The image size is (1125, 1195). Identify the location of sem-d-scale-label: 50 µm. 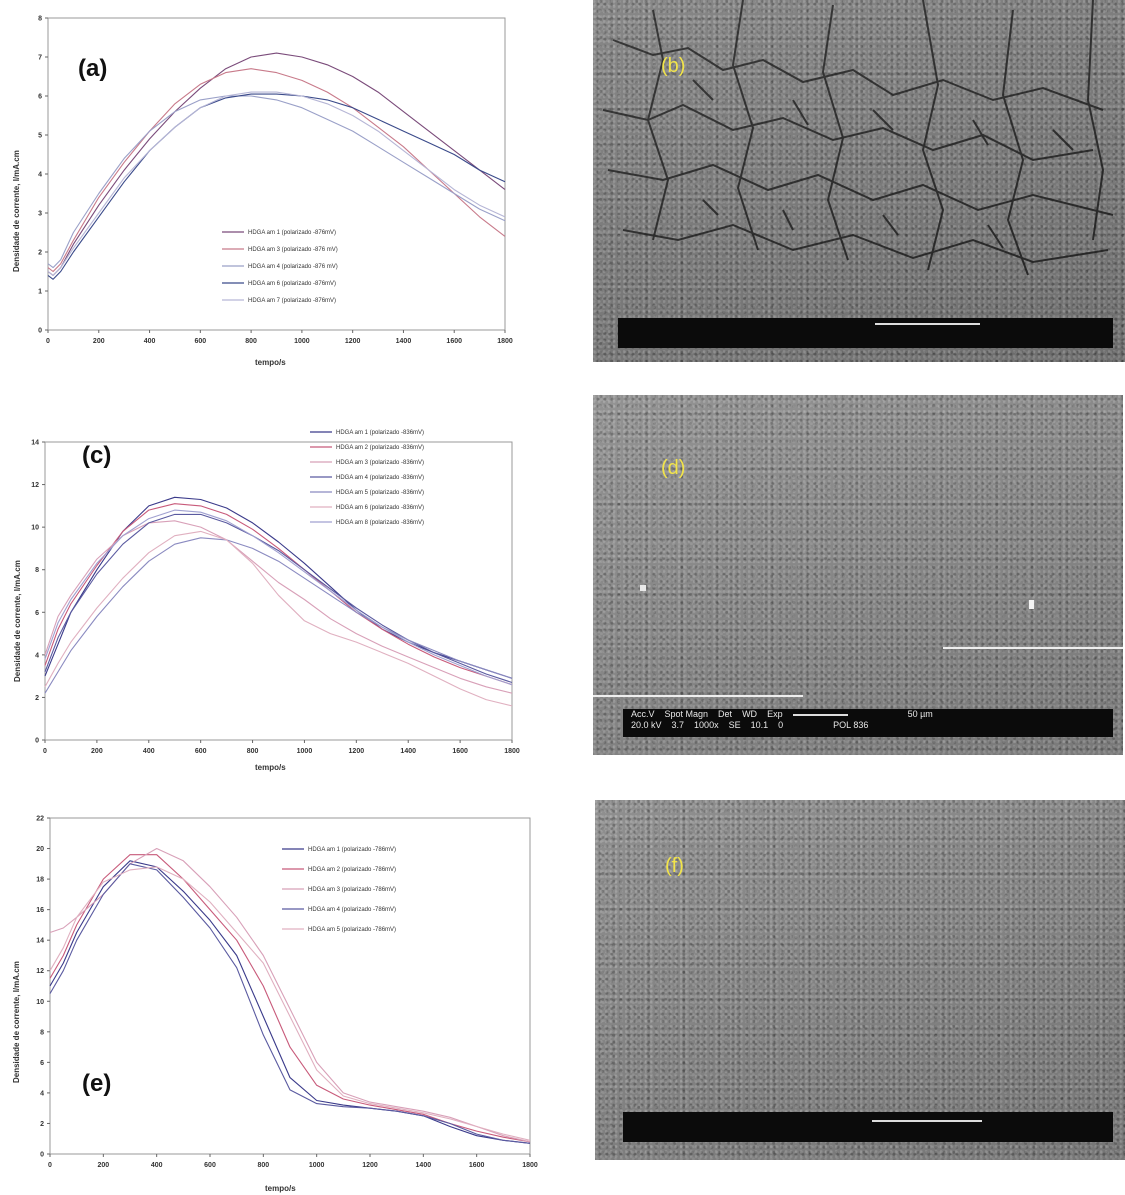
(920, 714).